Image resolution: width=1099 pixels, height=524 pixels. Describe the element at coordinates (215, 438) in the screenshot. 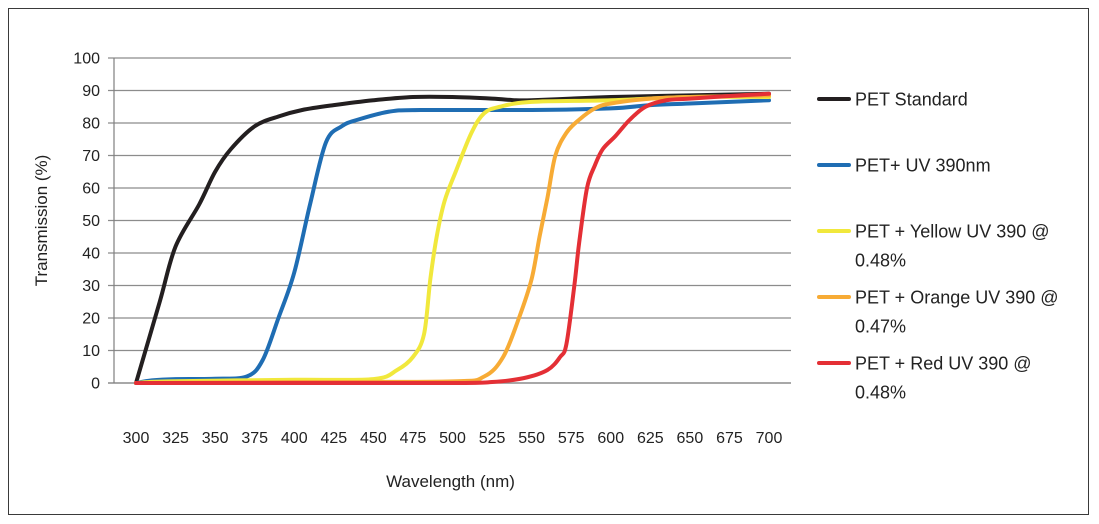

I see `x-tick-label: 350` at that location.